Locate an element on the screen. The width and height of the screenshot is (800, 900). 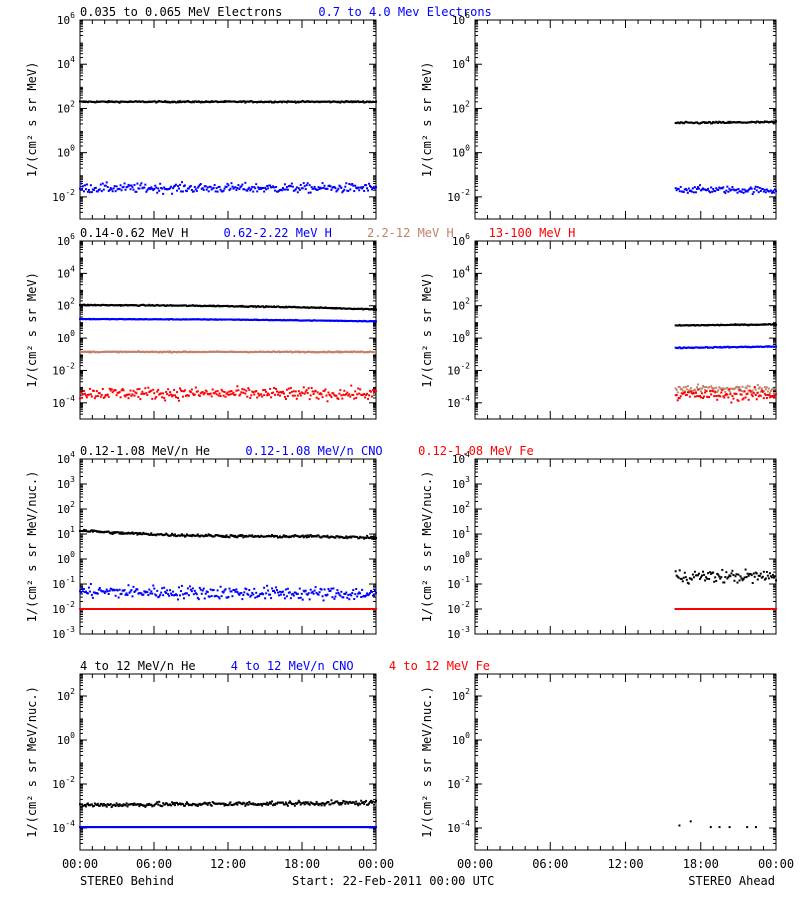
series-blue is located at coordinates (725, 347).